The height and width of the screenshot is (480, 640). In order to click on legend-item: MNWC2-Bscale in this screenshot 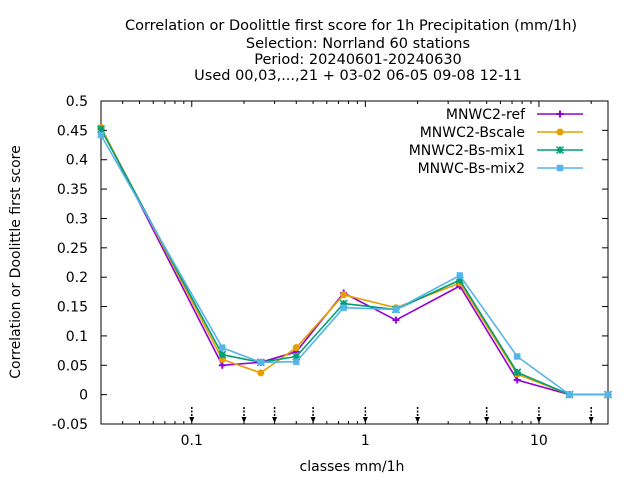, I will do `click(501, 133)`.